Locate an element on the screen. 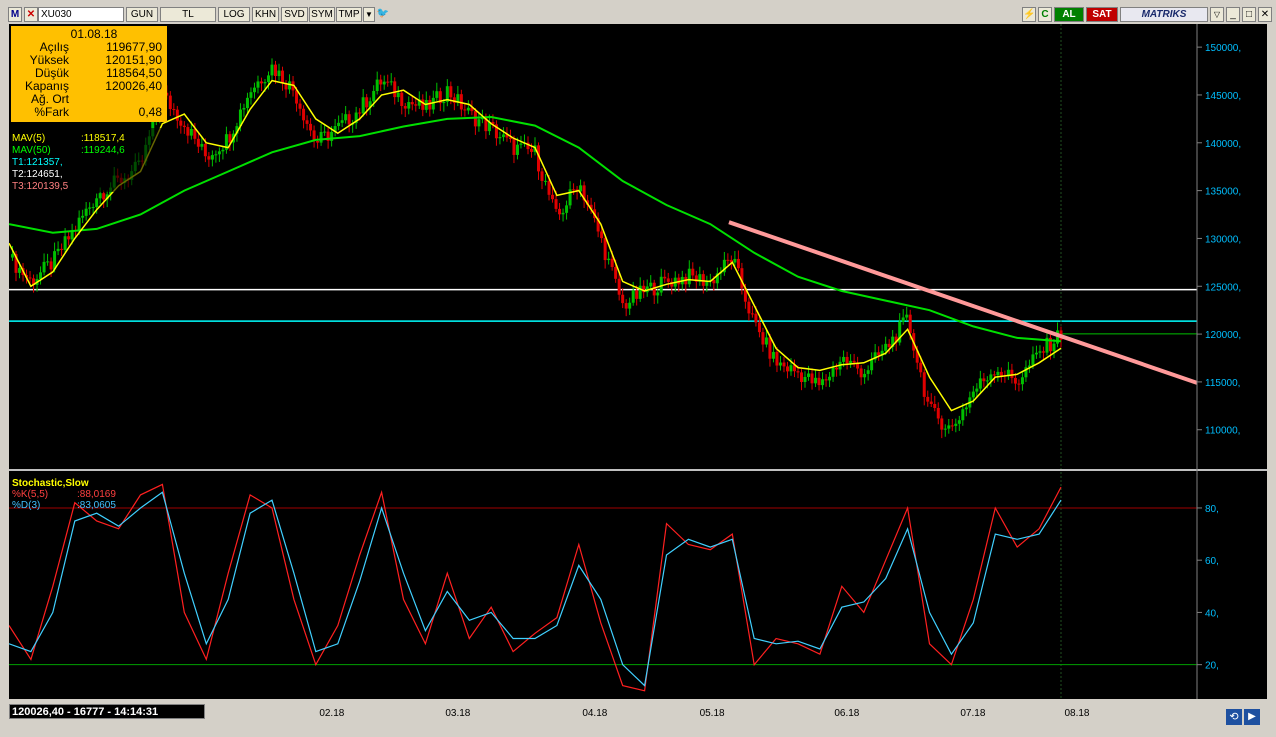  stoch-k-label: %K(5,5) is located at coordinates (30, 494).